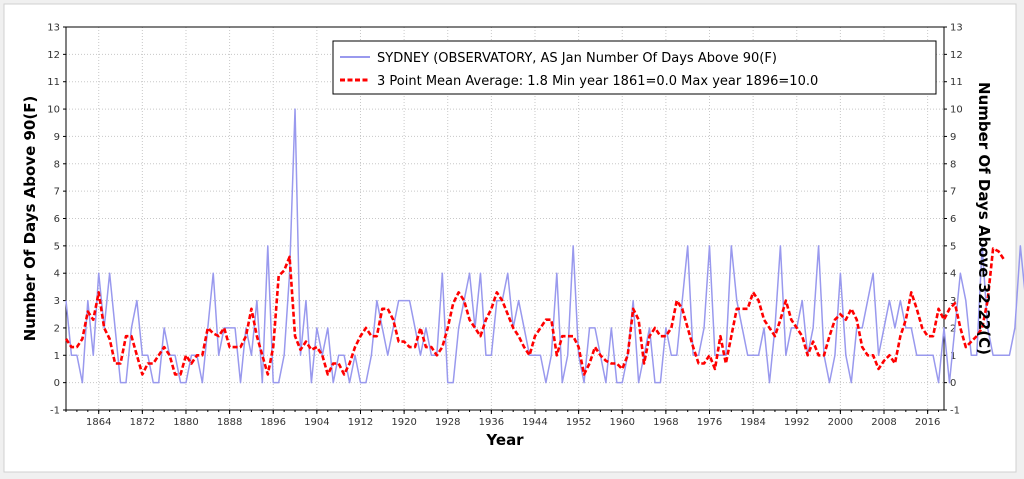  I want to click on x-tick-label: 1928, so click(447, 422).